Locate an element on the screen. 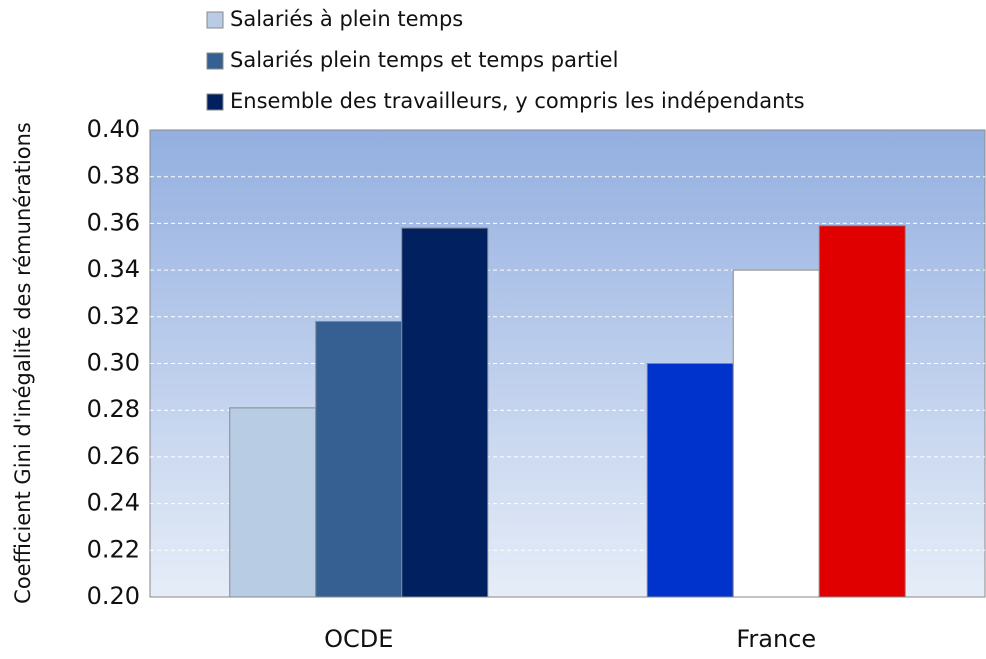 This screenshot has width=986, height=659. y-tick-label: 0.38 is located at coordinates (113, 176).